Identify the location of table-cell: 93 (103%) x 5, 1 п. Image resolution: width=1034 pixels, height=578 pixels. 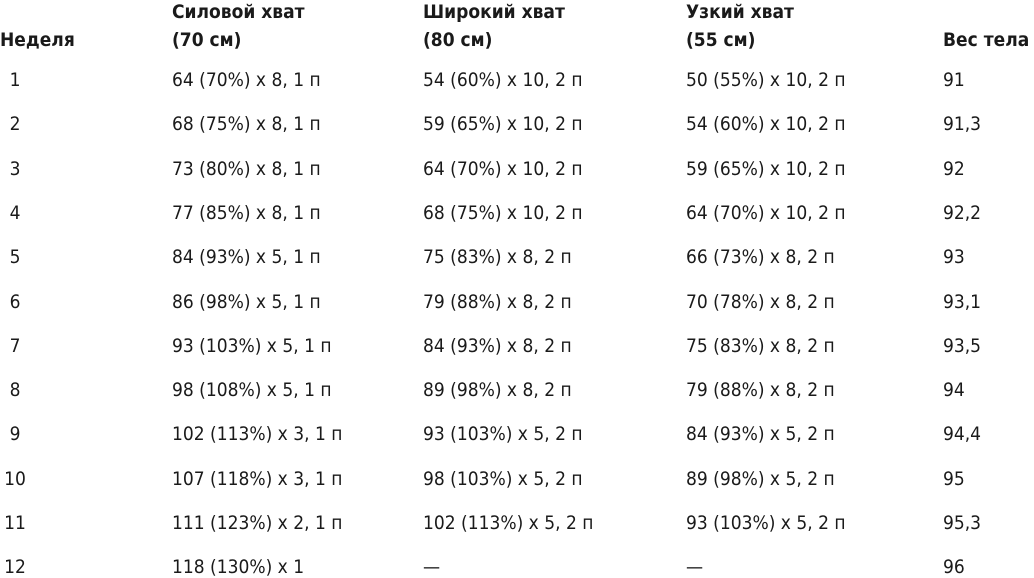
(252, 345).